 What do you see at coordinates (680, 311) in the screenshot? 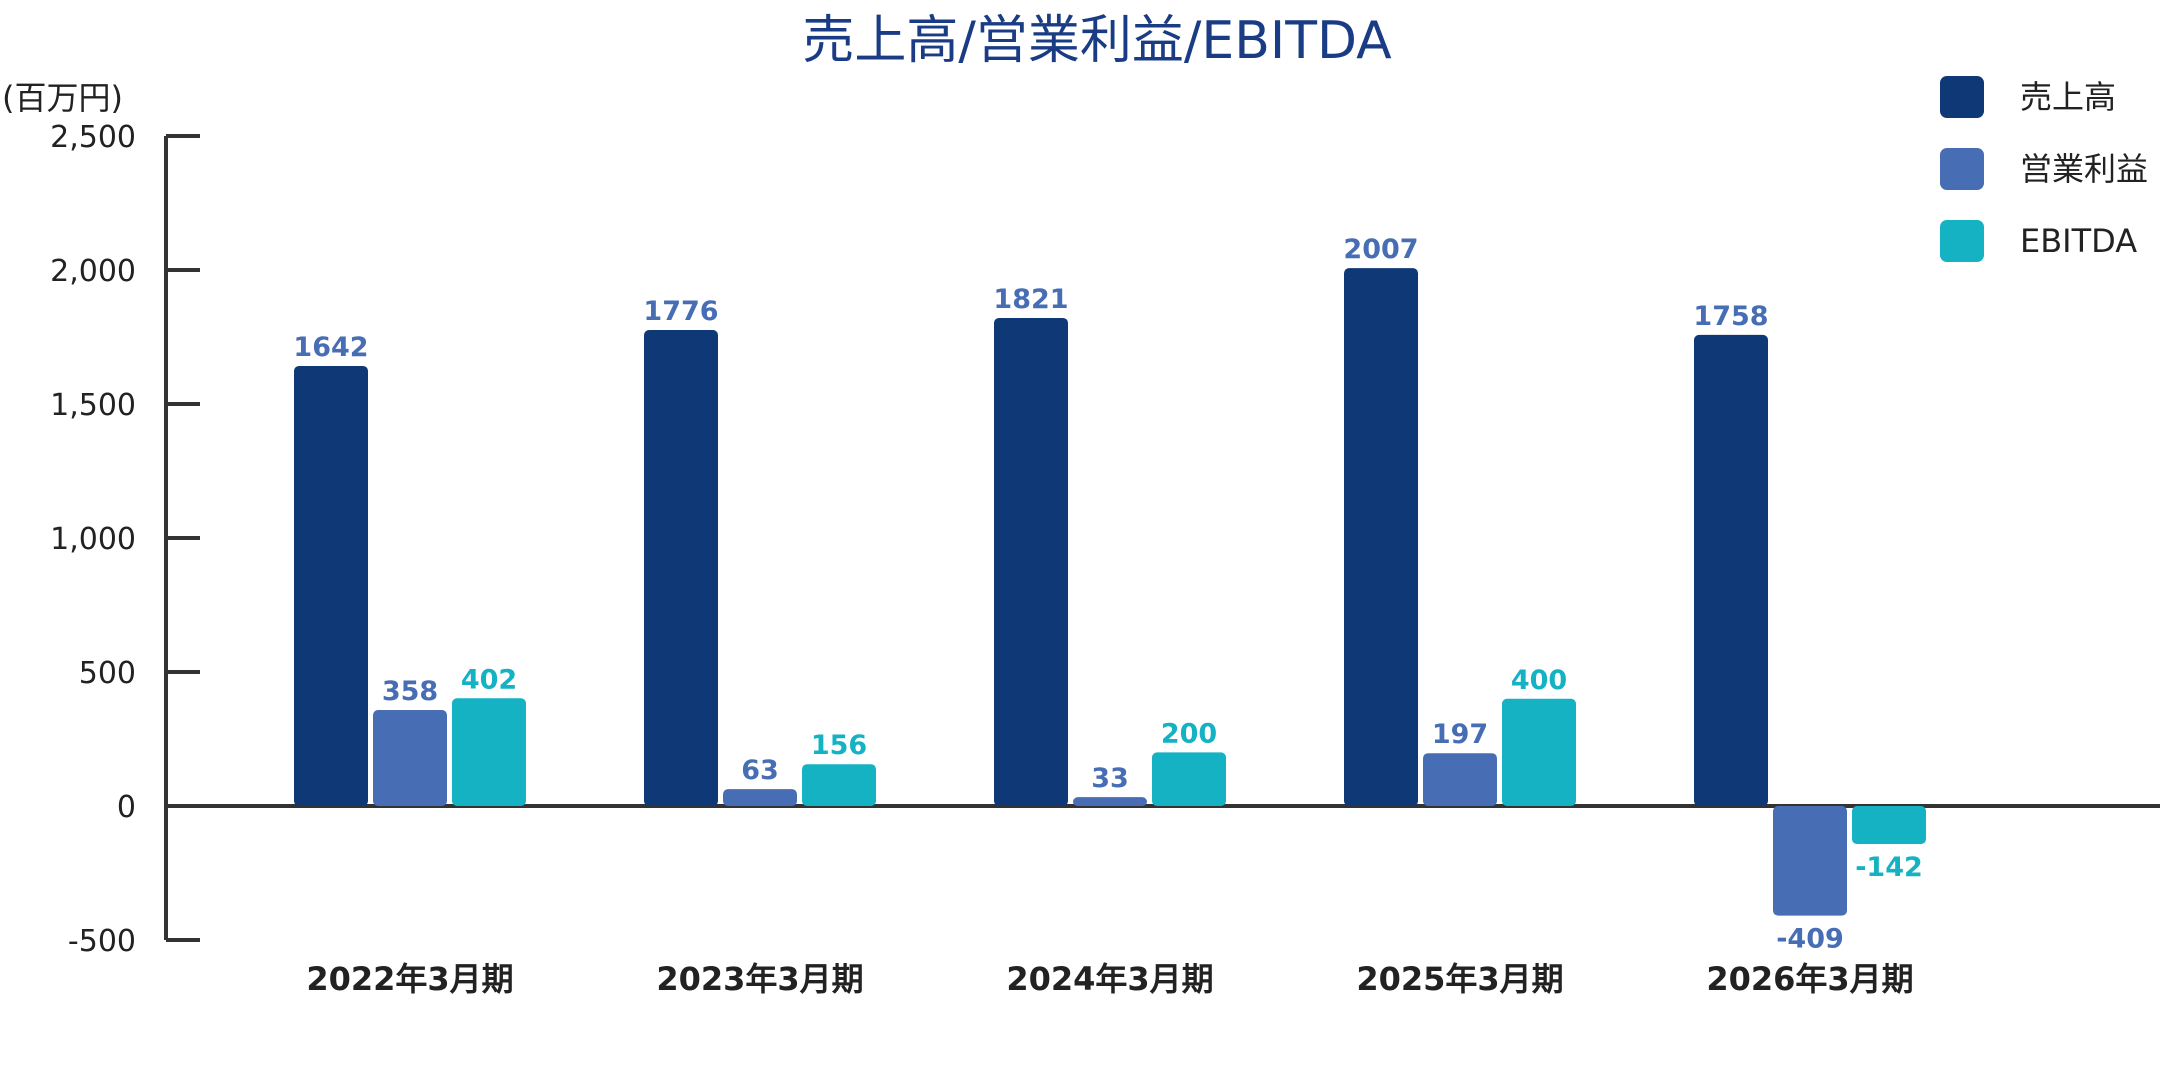
I see `data-label: 1776` at bounding box center [680, 311].